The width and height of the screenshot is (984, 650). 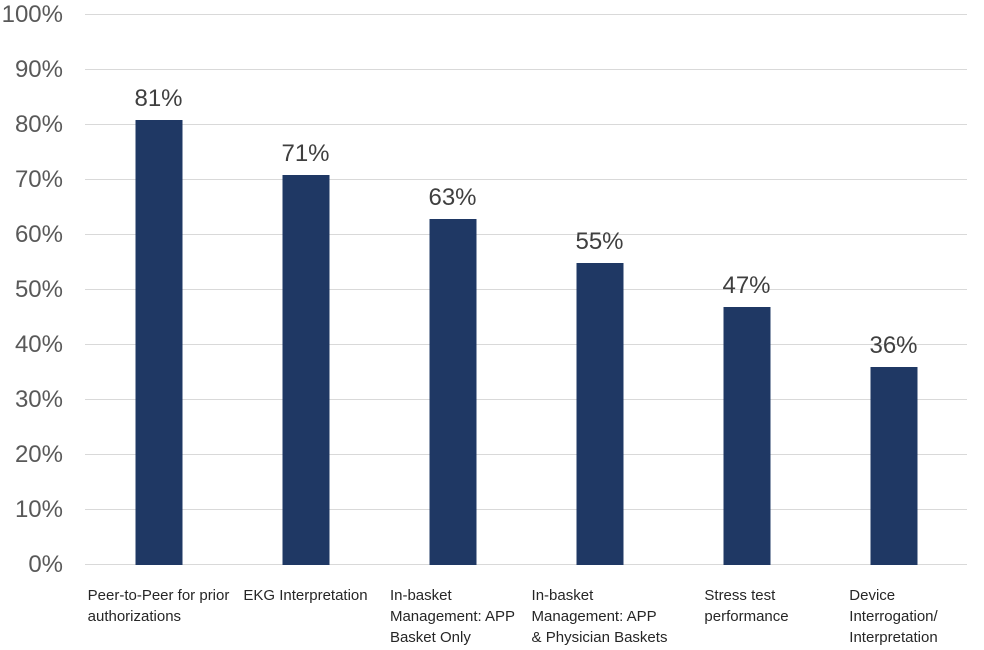 I want to click on bar-slot: 36%, so click(x=893, y=290).